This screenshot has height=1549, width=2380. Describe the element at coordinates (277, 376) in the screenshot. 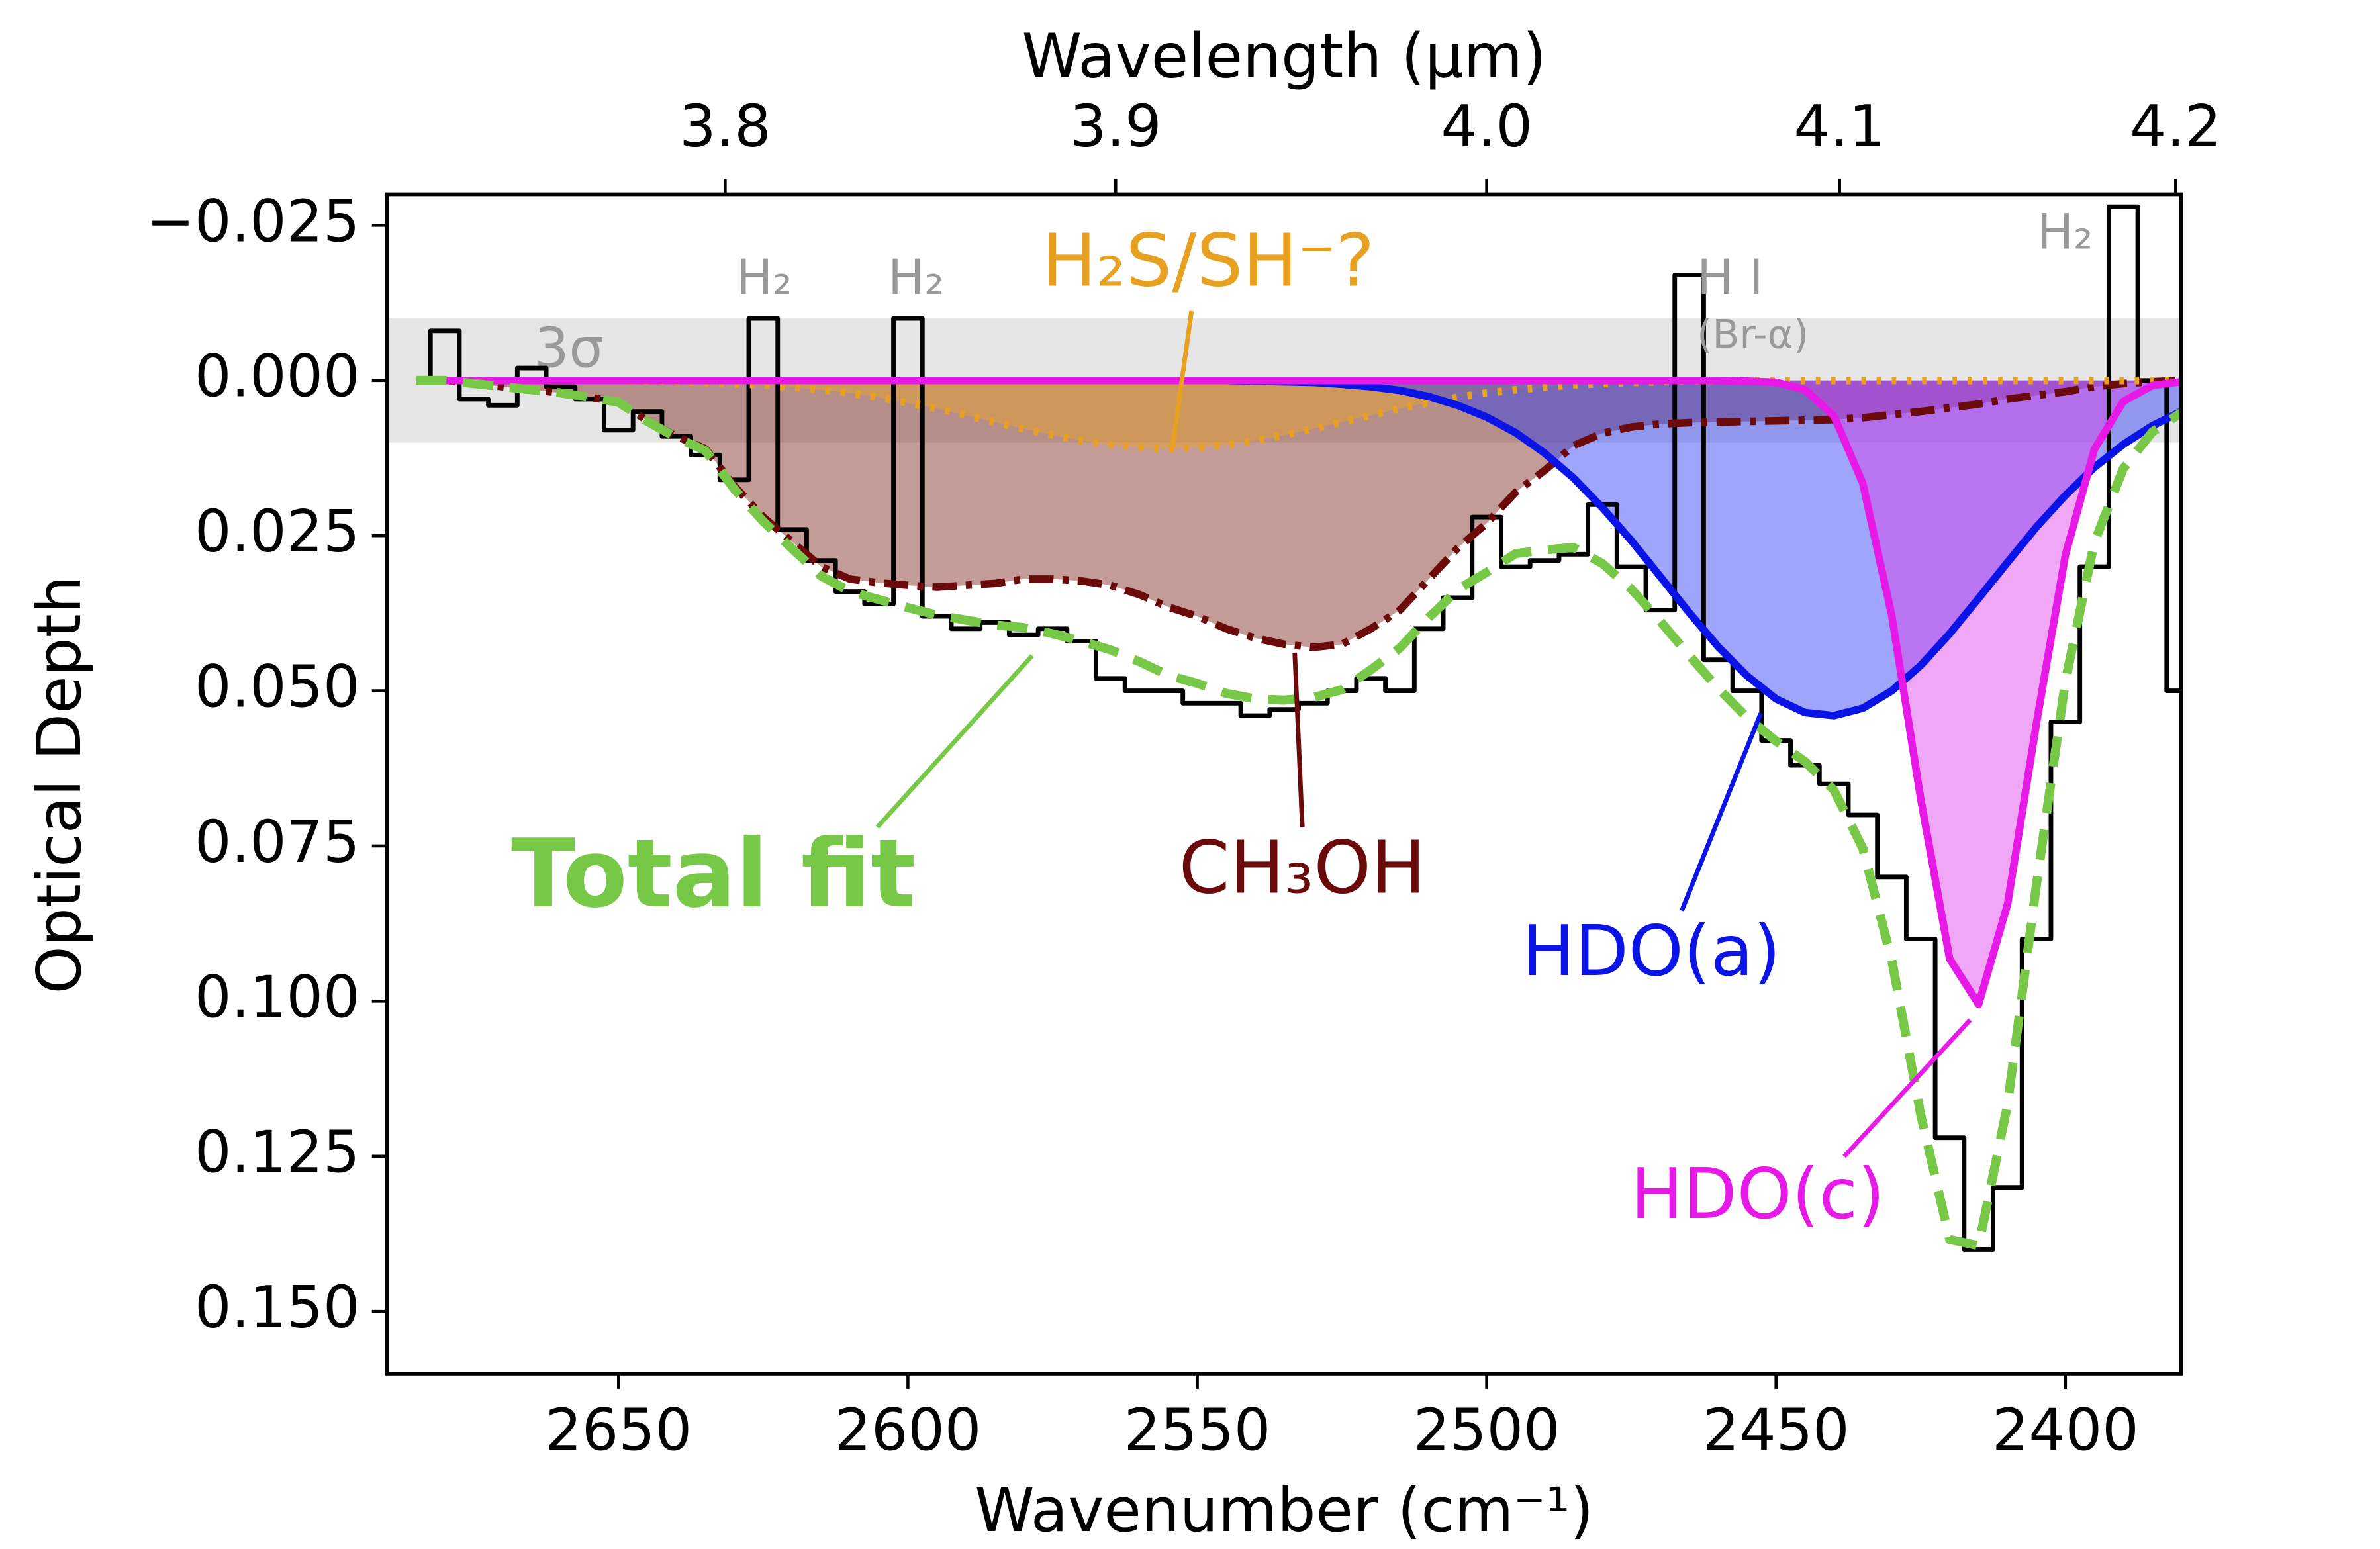

I see `y-tick-label: 0.000` at that location.